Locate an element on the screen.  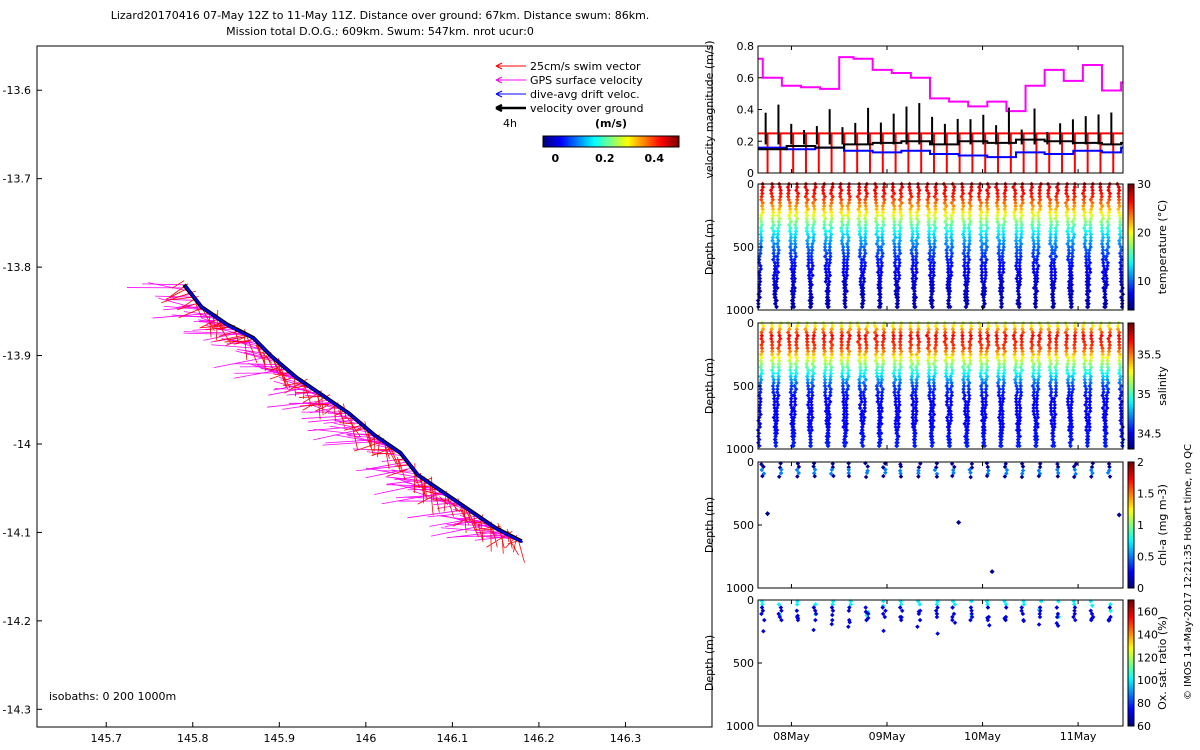
velocity-series-line is located at coordinates (940, 144).